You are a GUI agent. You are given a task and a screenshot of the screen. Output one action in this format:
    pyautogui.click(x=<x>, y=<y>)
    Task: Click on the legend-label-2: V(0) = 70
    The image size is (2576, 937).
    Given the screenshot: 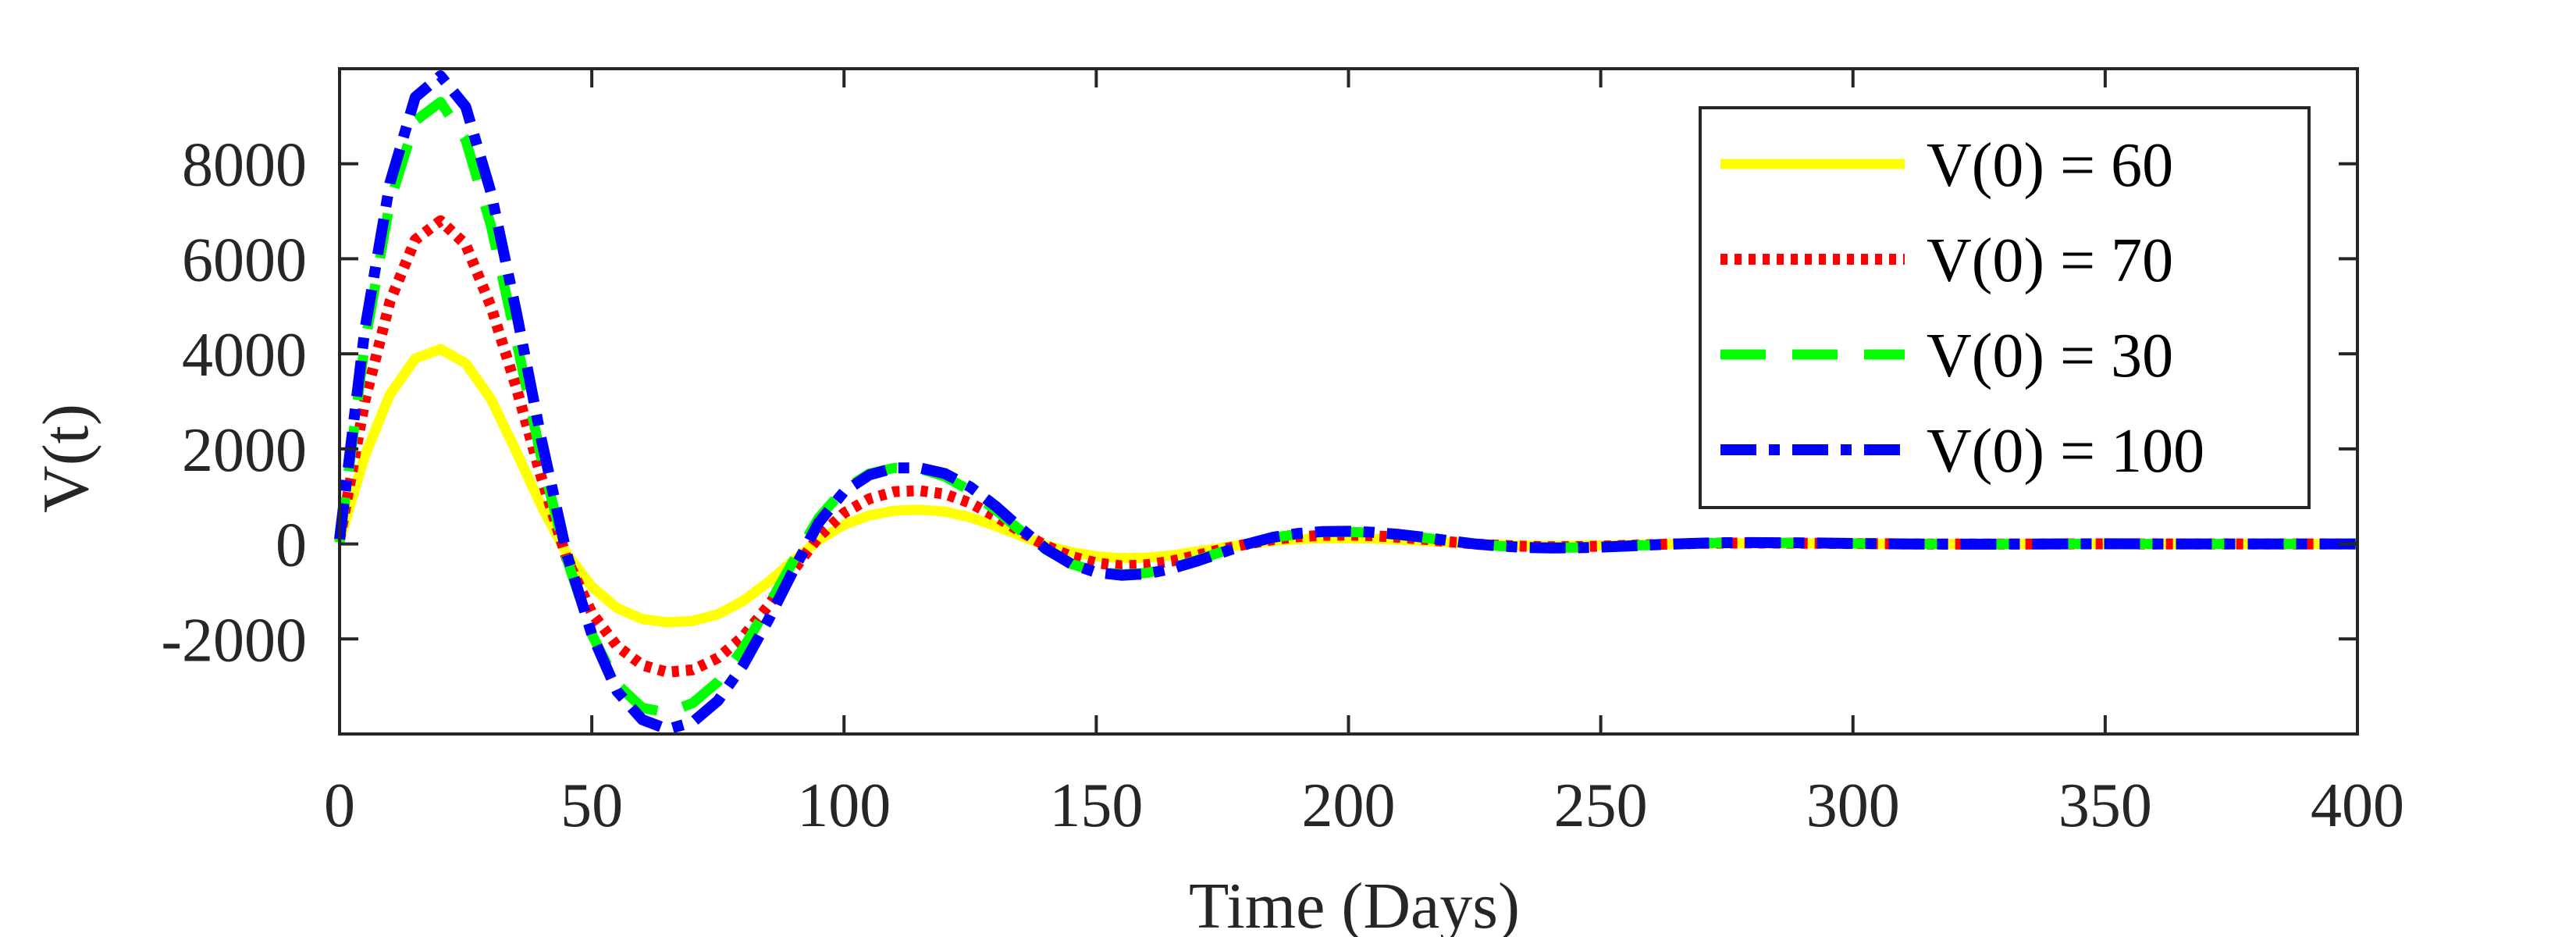 What is the action you would take?
    pyautogui.click(x=2050, y=260)
    